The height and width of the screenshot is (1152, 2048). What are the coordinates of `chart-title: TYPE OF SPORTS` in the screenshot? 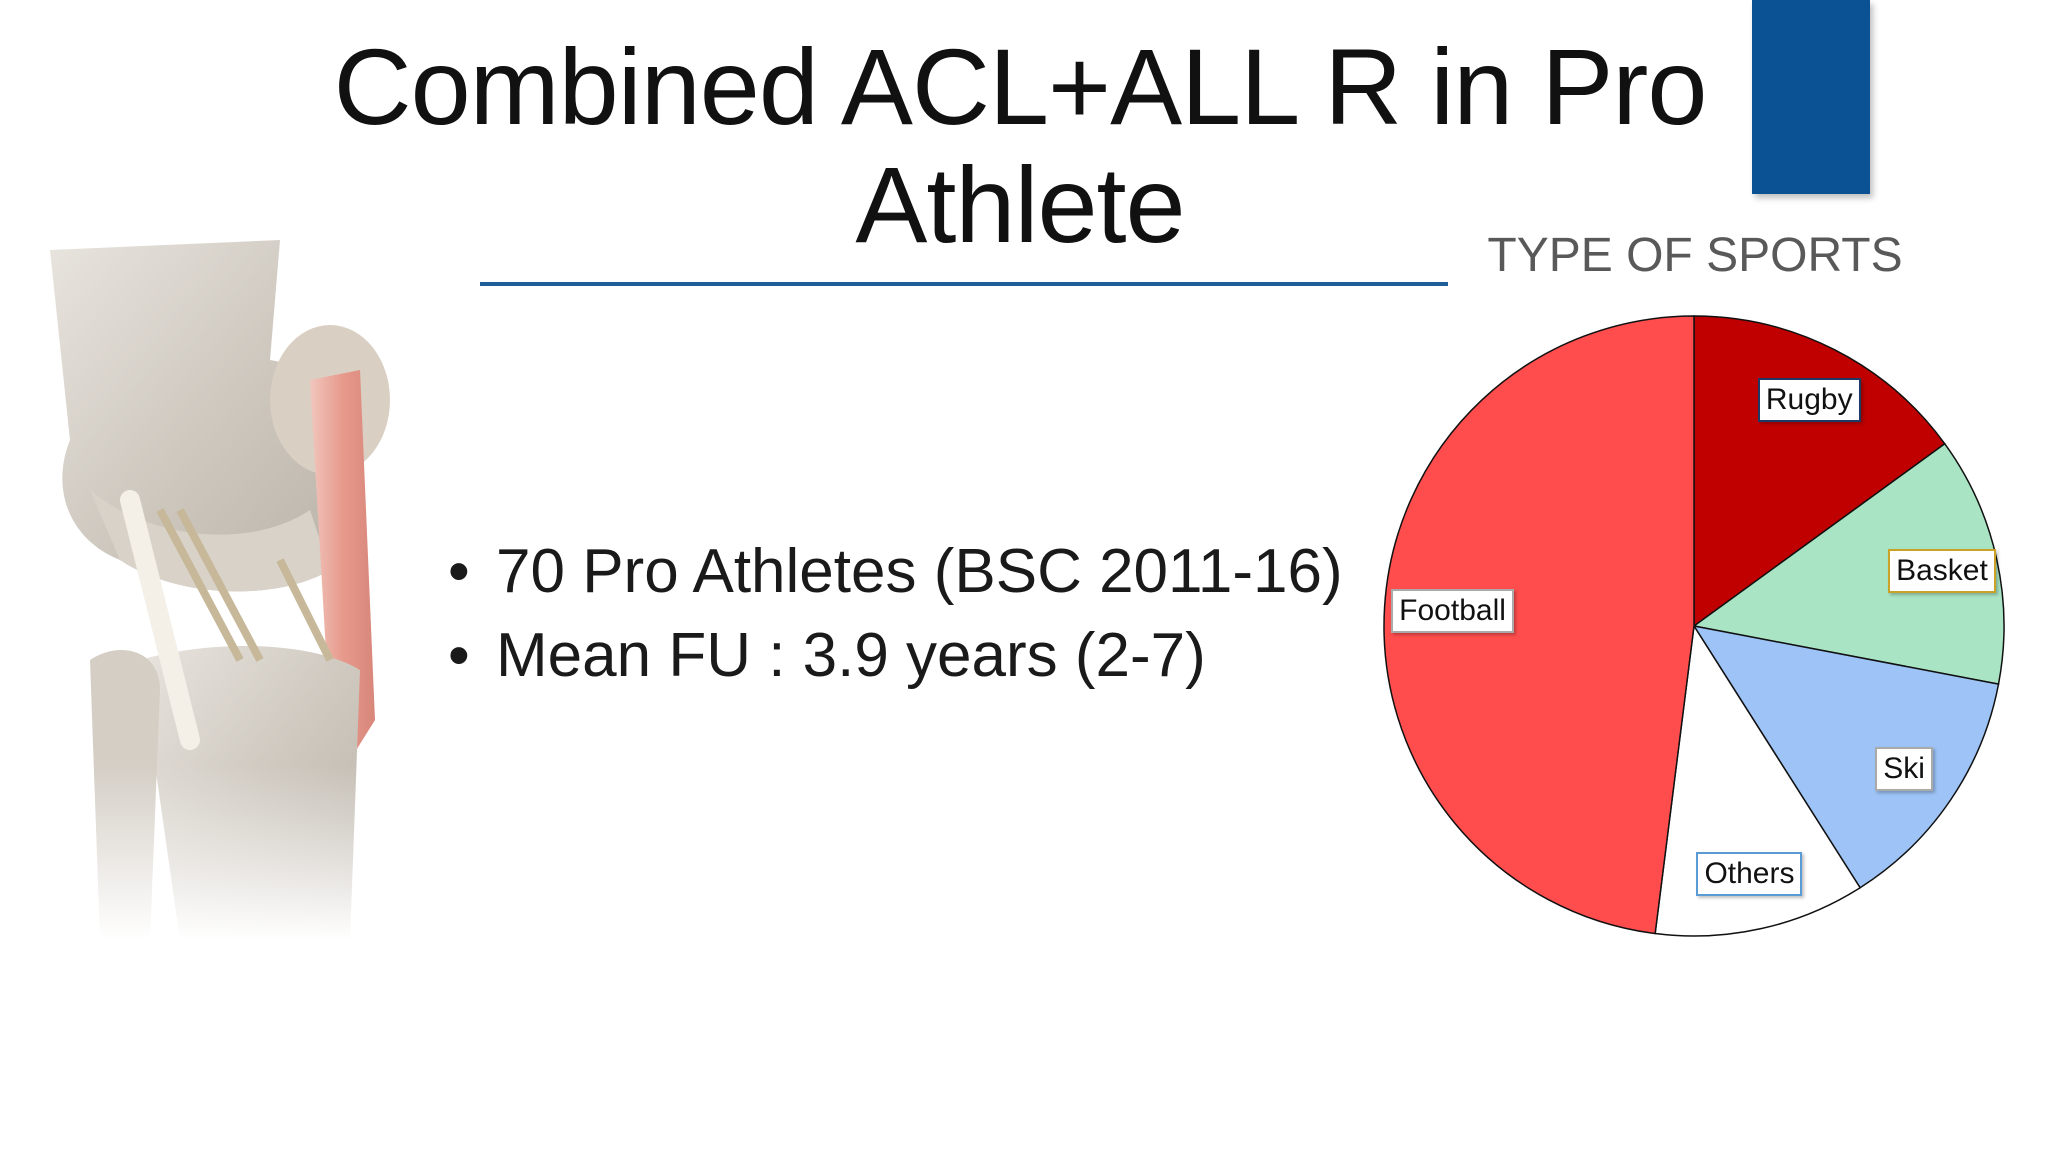 It's located at (1695, 255).